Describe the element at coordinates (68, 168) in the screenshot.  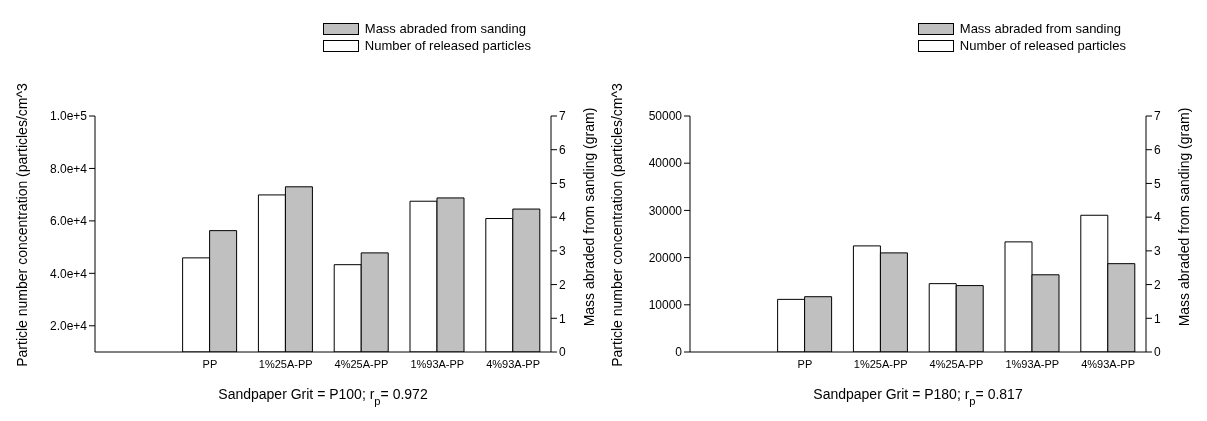
I see `y-tick-label: 8.0e+4` at that location.